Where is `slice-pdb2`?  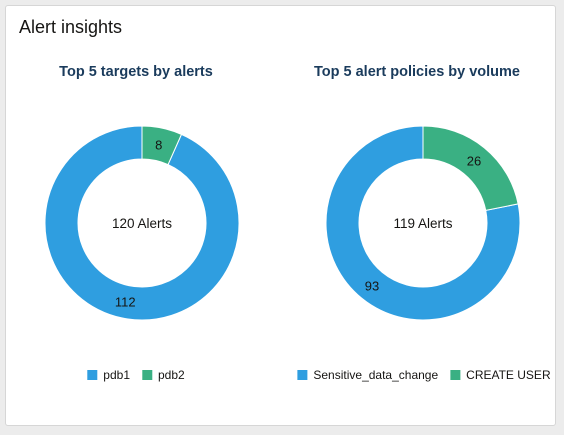 slice-pdb2 is located at coordinates (162, 145).